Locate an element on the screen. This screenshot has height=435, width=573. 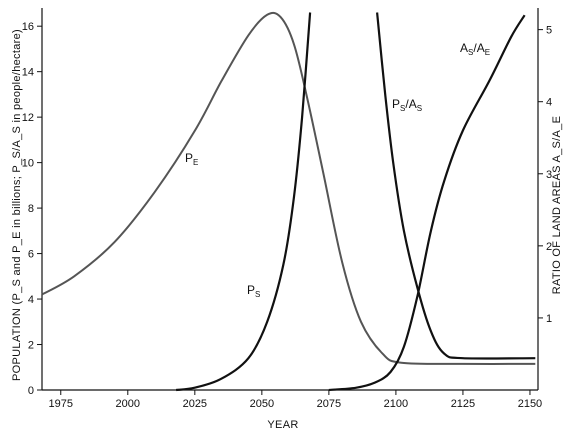
x-tick-label: 2075 is located at coordinates (329, 404).